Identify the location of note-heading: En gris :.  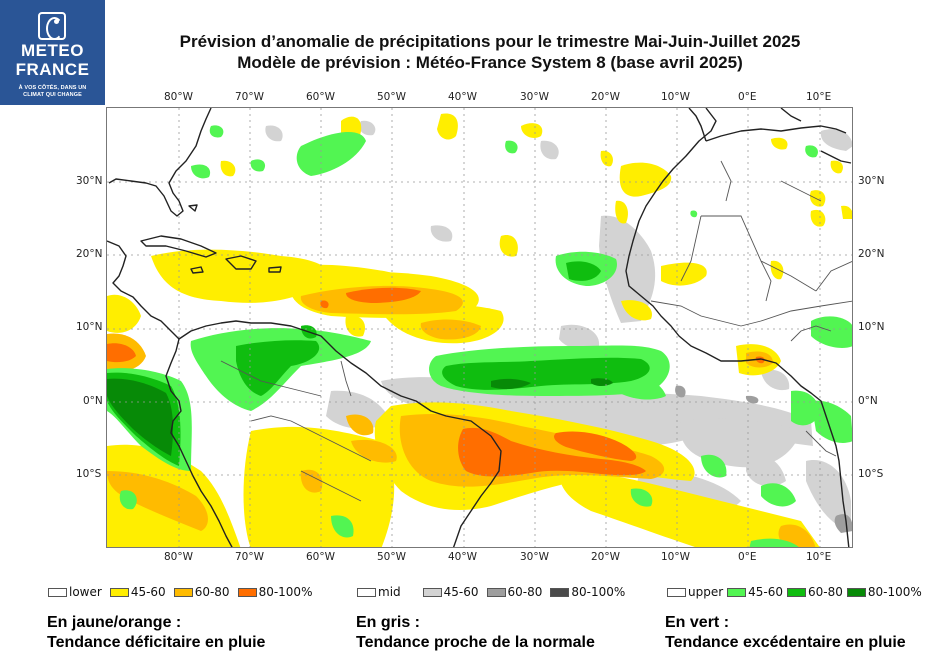
(388, 622).